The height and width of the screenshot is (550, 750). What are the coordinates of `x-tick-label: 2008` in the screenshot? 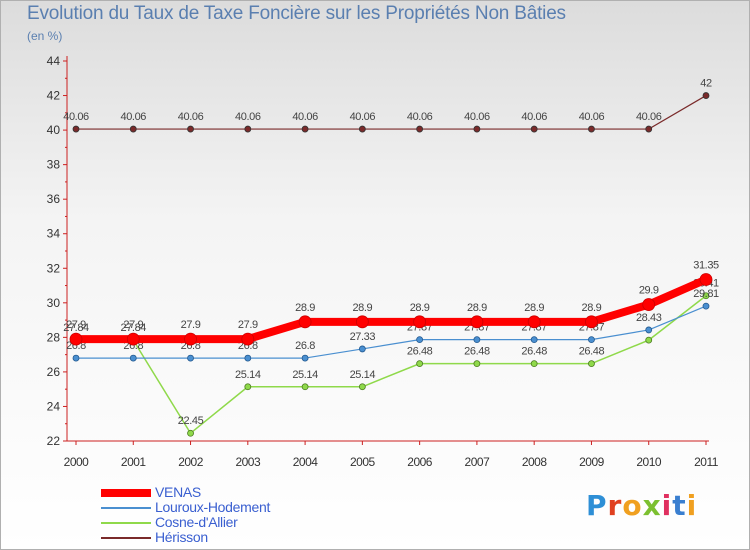 It's located at (535, 462).